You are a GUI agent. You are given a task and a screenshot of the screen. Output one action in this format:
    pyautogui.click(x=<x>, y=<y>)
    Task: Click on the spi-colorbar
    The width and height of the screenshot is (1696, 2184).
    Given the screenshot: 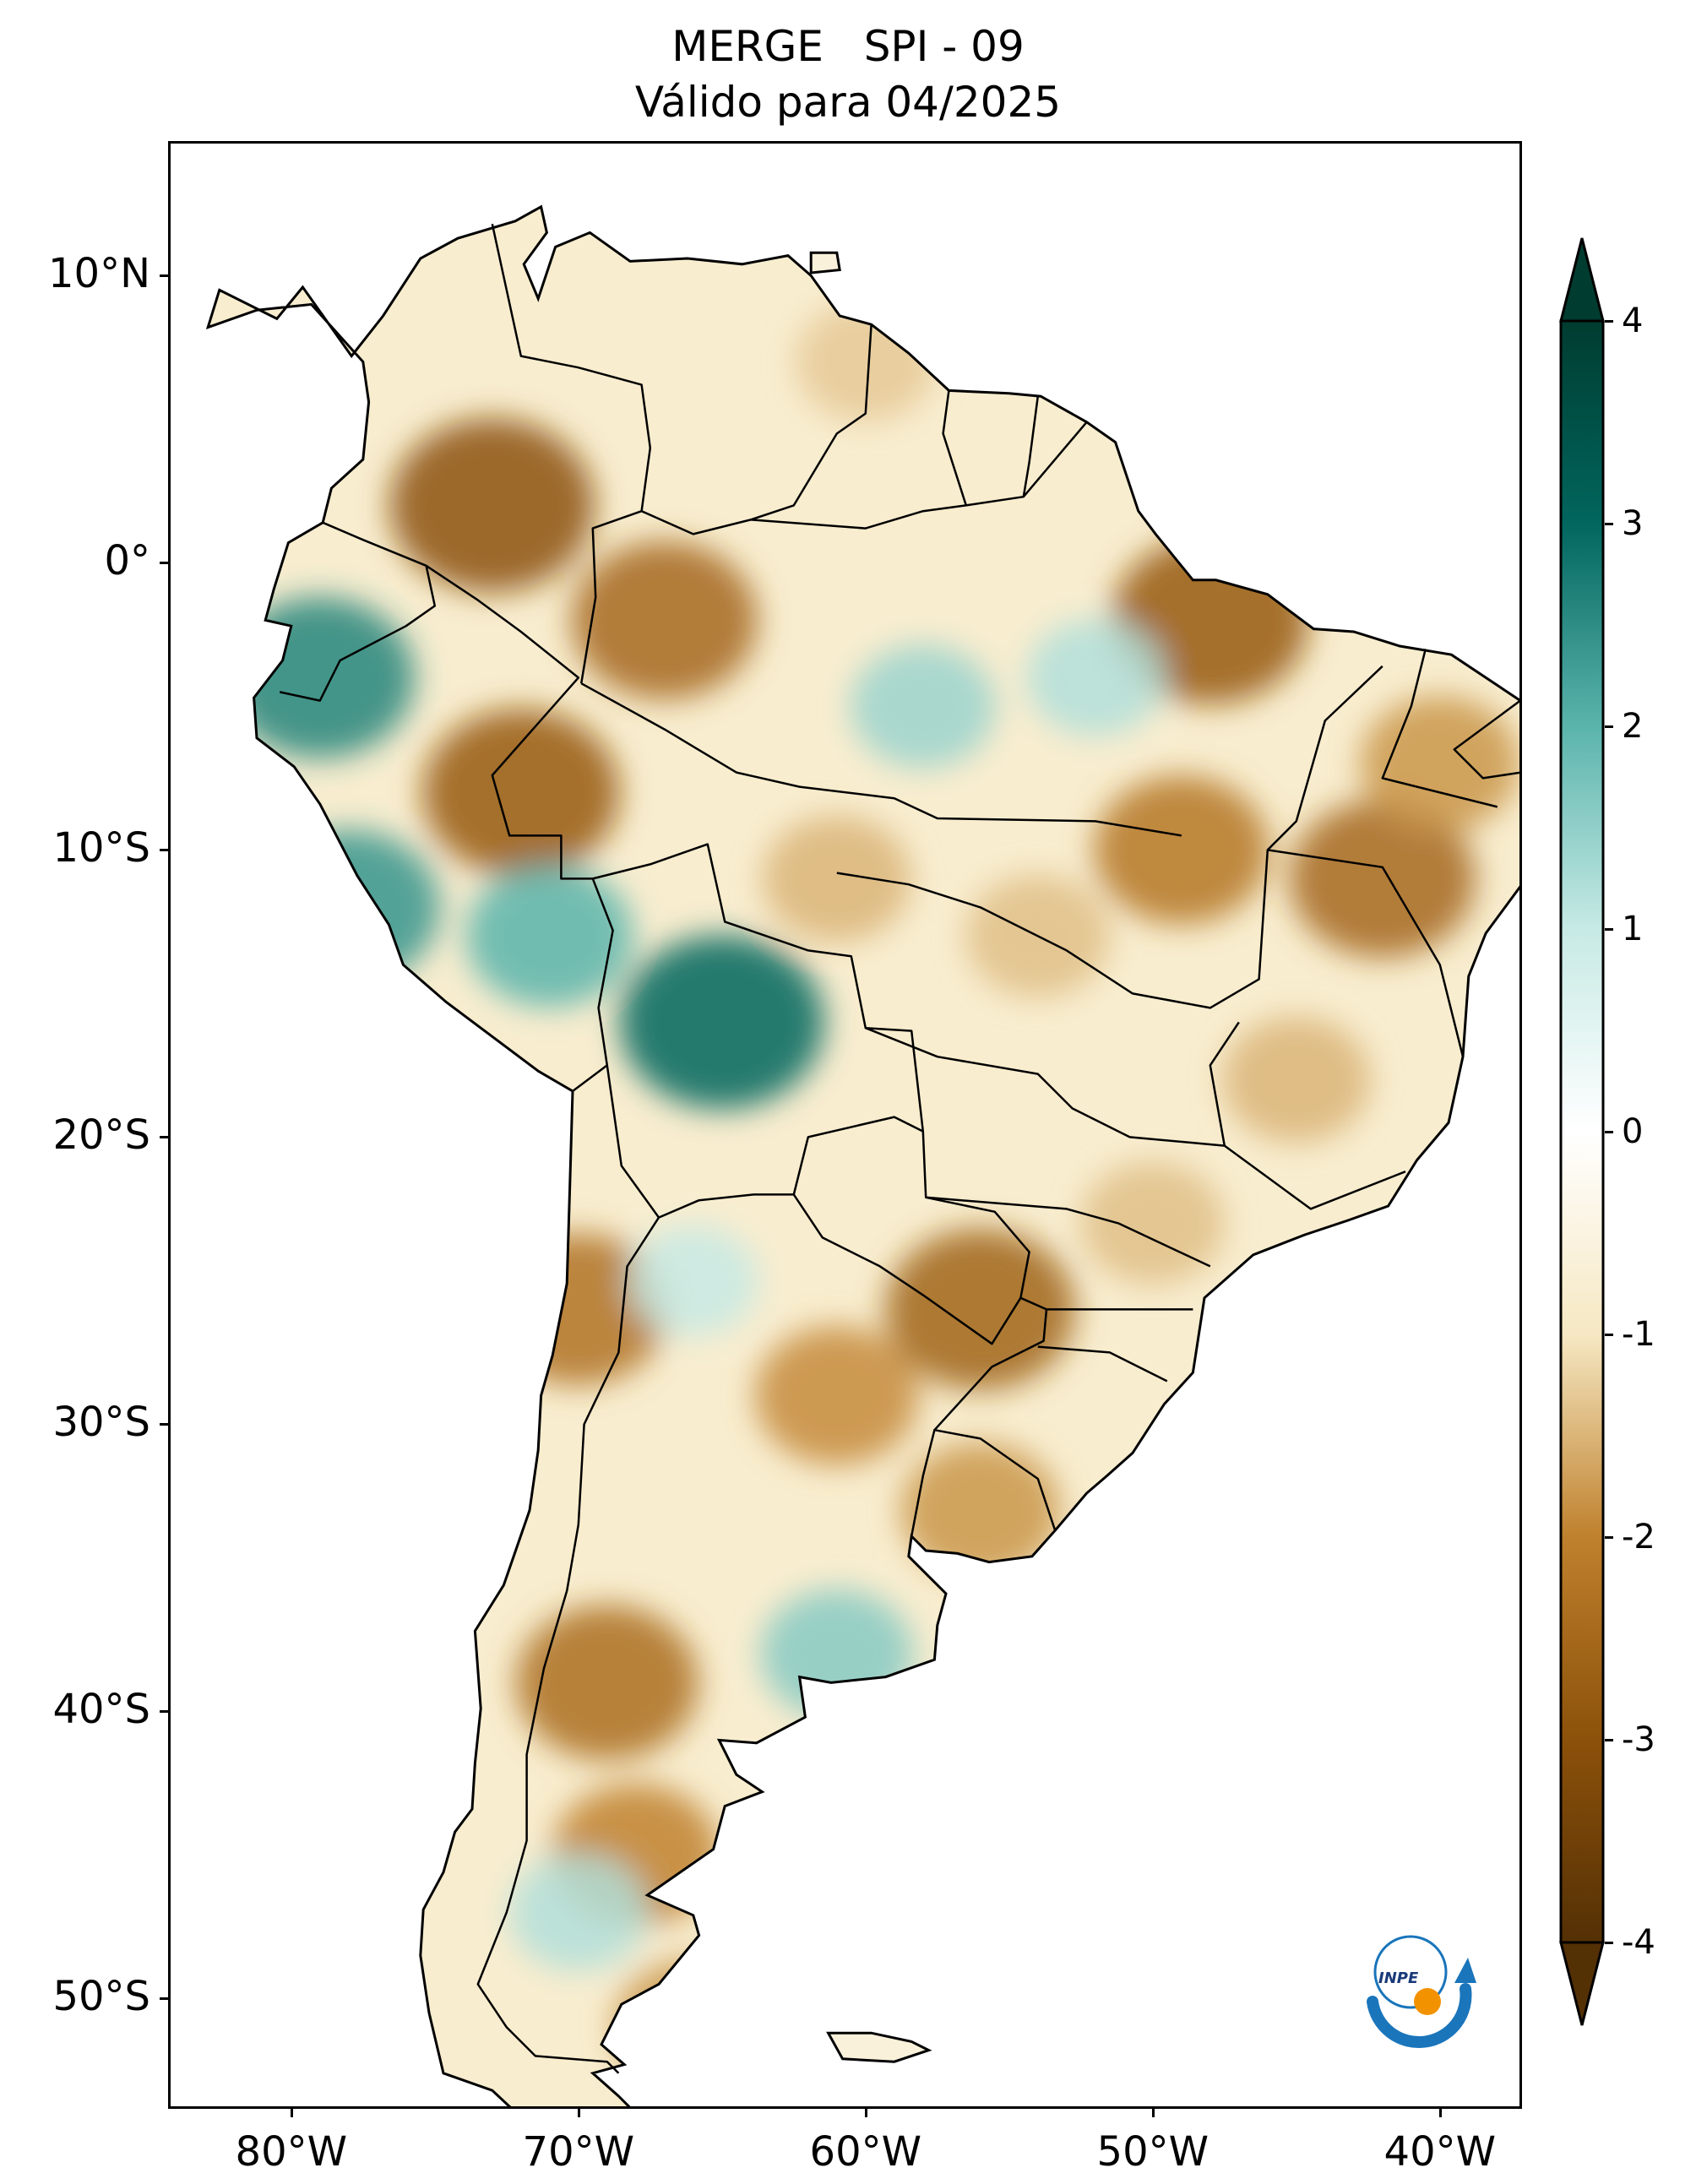 What is the action you would take?
    pyautogui.click(x=1582, y=1131)
    